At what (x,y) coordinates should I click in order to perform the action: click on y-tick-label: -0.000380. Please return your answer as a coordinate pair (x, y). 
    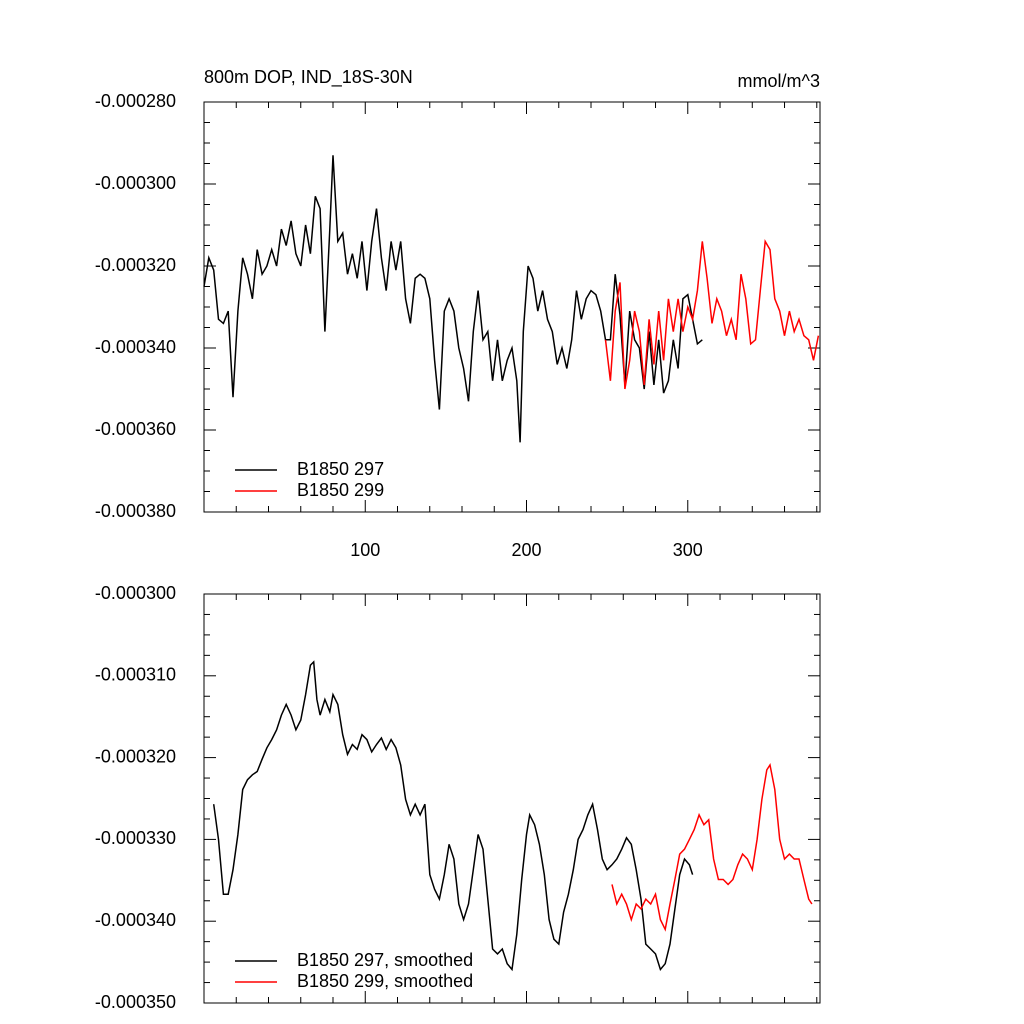
    Looking at the image, I should click on (135, 511).